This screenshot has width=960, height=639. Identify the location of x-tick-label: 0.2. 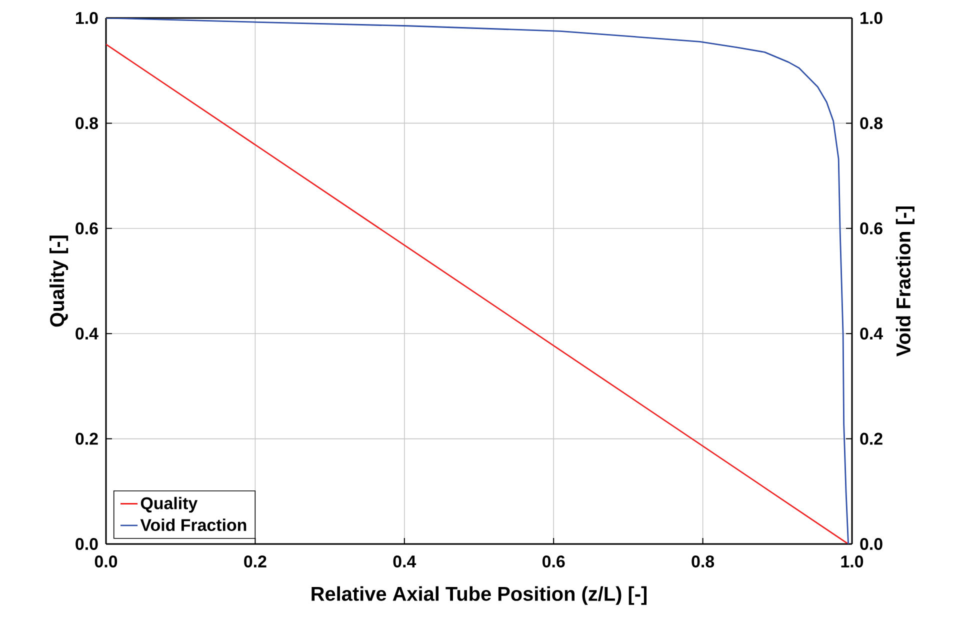
(255, 561).